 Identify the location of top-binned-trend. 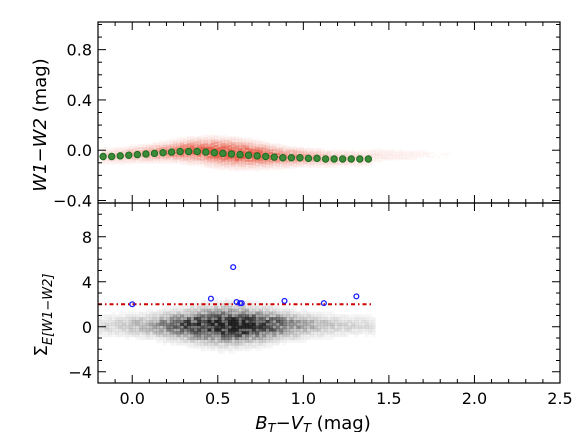
(236, 155).